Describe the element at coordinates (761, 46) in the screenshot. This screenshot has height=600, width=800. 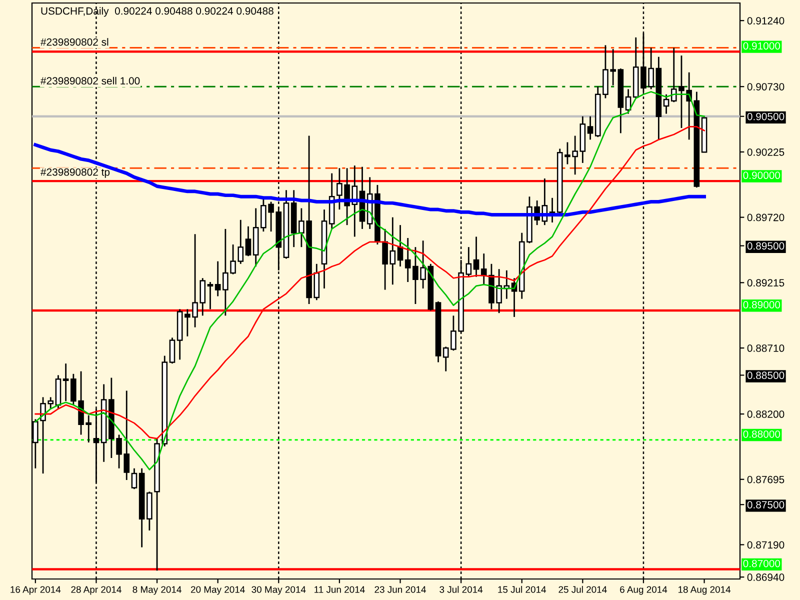
I see `ref-line-label: 0.91000` at that location.